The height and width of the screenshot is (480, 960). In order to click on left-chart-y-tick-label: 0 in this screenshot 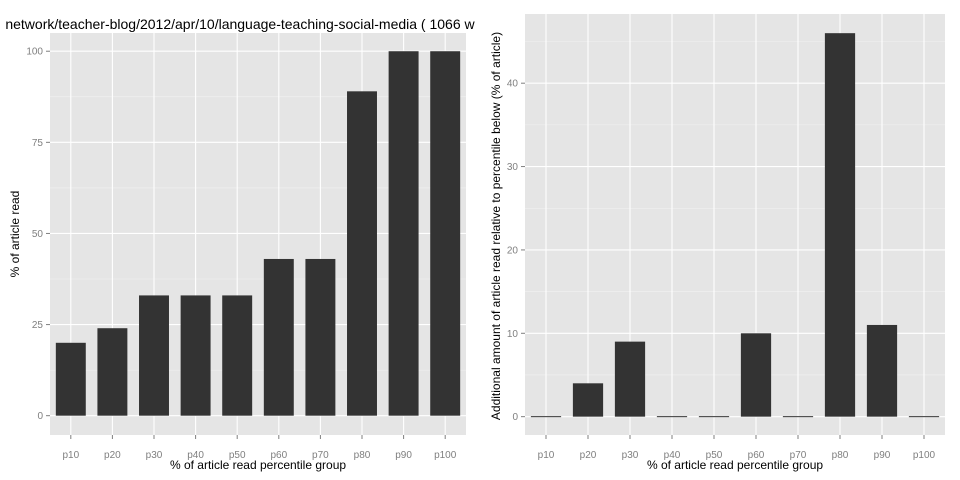, I will do `click(40, 416)`.